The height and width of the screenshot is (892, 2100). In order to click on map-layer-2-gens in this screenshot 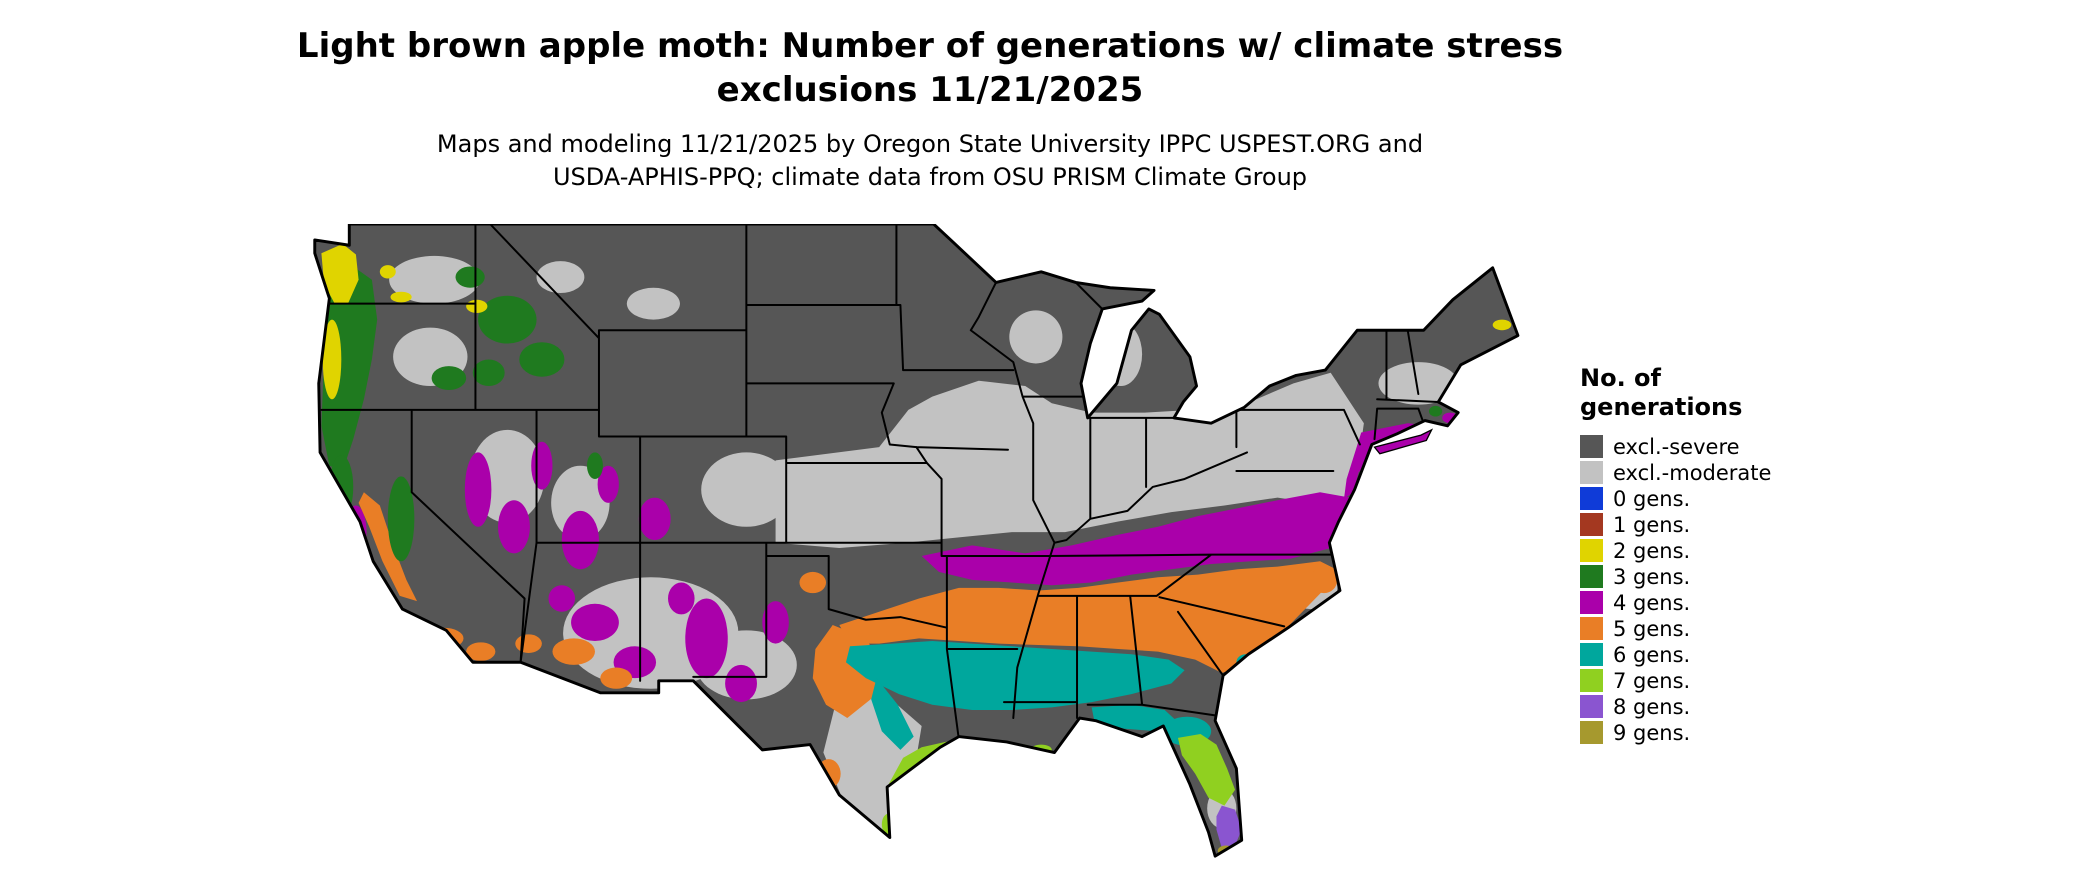, I will do `click(916, 321)`.